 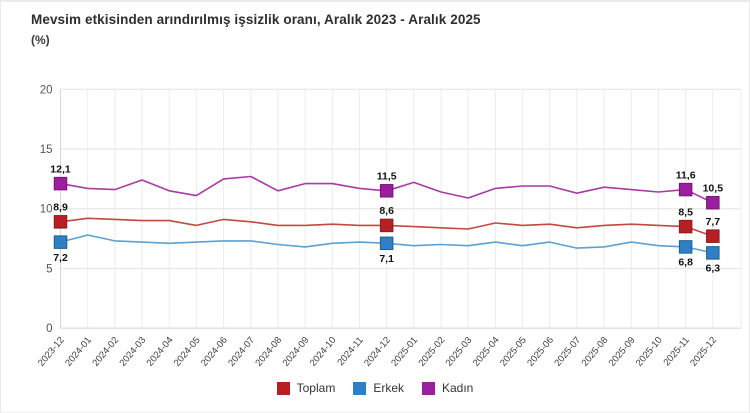 I want to click on x-tick-label: 2024-11, so click(x=350, y=351).